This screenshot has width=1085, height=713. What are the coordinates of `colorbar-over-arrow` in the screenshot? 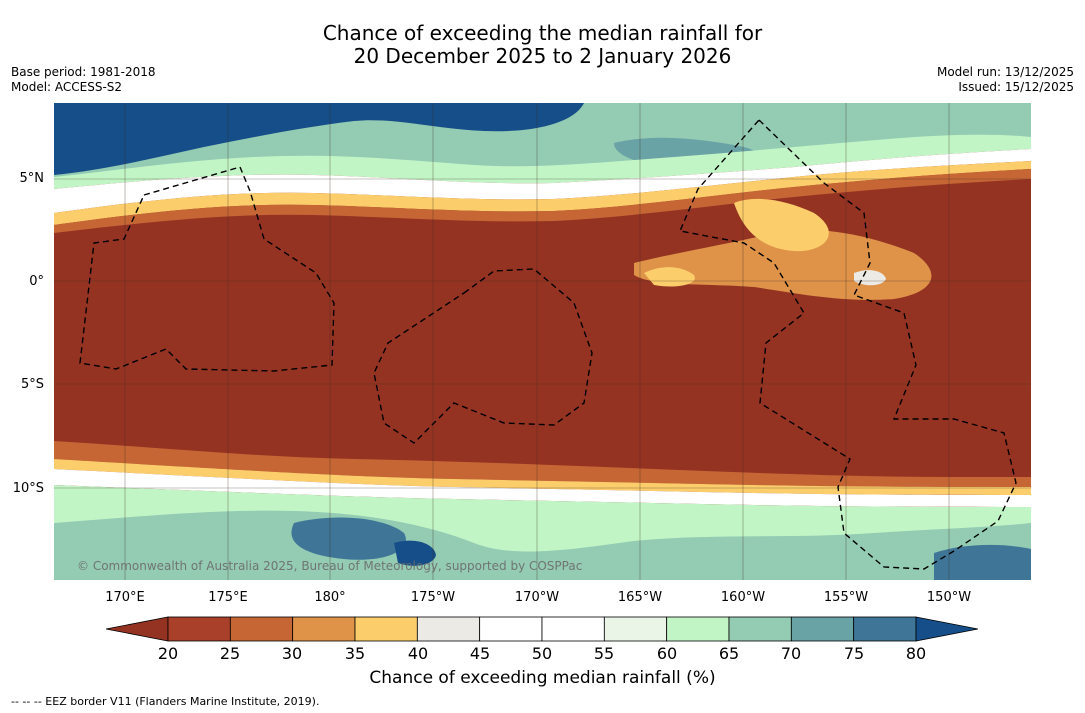 It's located at (946, 629).